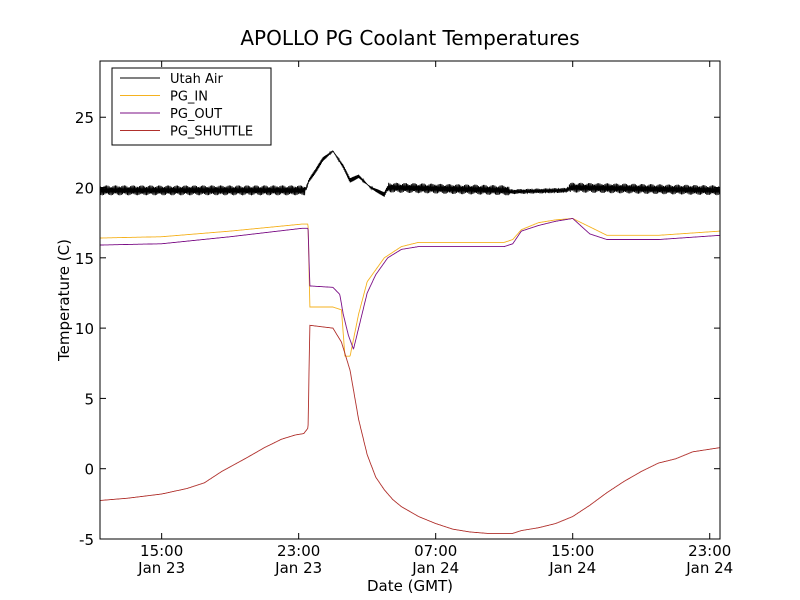 The height and width of the screenshot is (600, 800). What do you see at coordinates (189, 97) in the screenshot?
I see `legend-label: PG_IN` at bounding box center [189, 97].